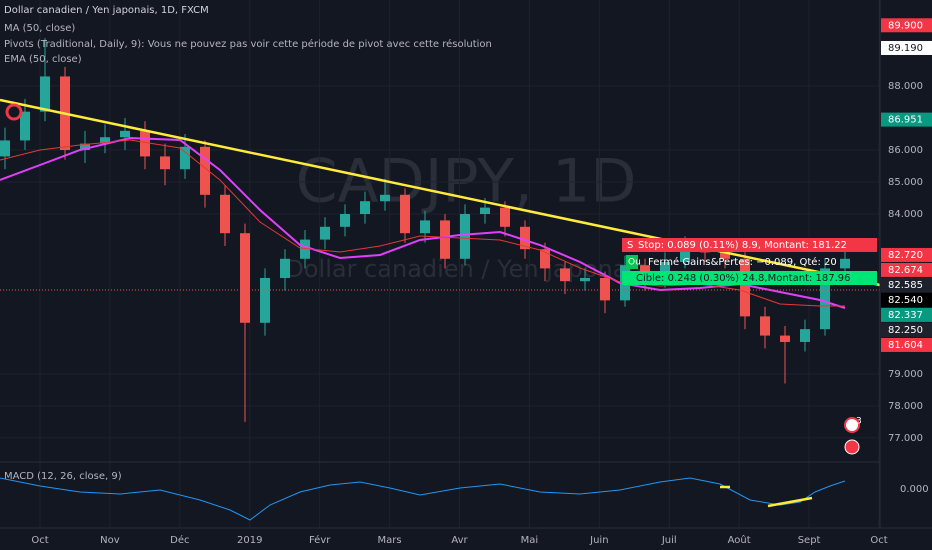  What do you see at coordinates (179, 540) in the screenshot?
I see `x-tick-label: Déc` at bounding box center [179, 540].